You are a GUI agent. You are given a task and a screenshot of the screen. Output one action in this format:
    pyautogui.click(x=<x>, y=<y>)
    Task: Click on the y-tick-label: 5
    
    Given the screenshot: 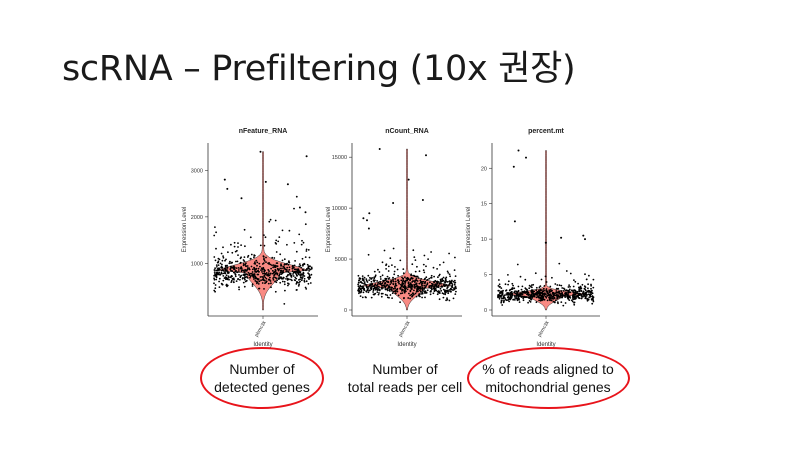 What is the action you would take?
    pyautogui.click(x=485, y=276)
    